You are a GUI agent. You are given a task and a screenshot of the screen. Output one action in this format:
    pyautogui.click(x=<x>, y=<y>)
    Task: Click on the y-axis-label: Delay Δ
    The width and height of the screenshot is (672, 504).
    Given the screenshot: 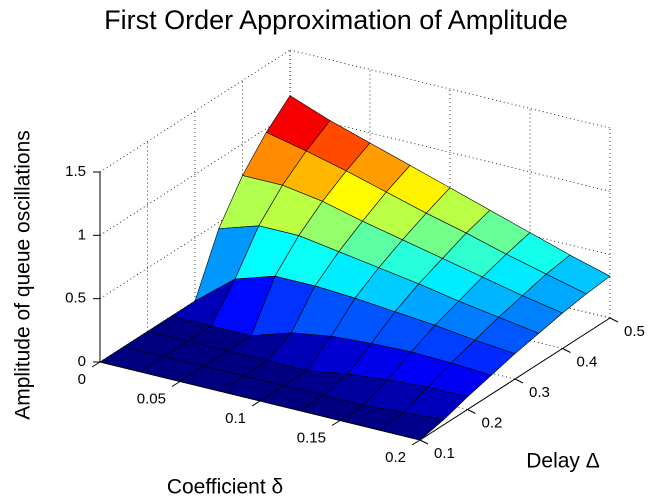 What is the action you would take?
    pyautogui.click(x=563, y=461)
    